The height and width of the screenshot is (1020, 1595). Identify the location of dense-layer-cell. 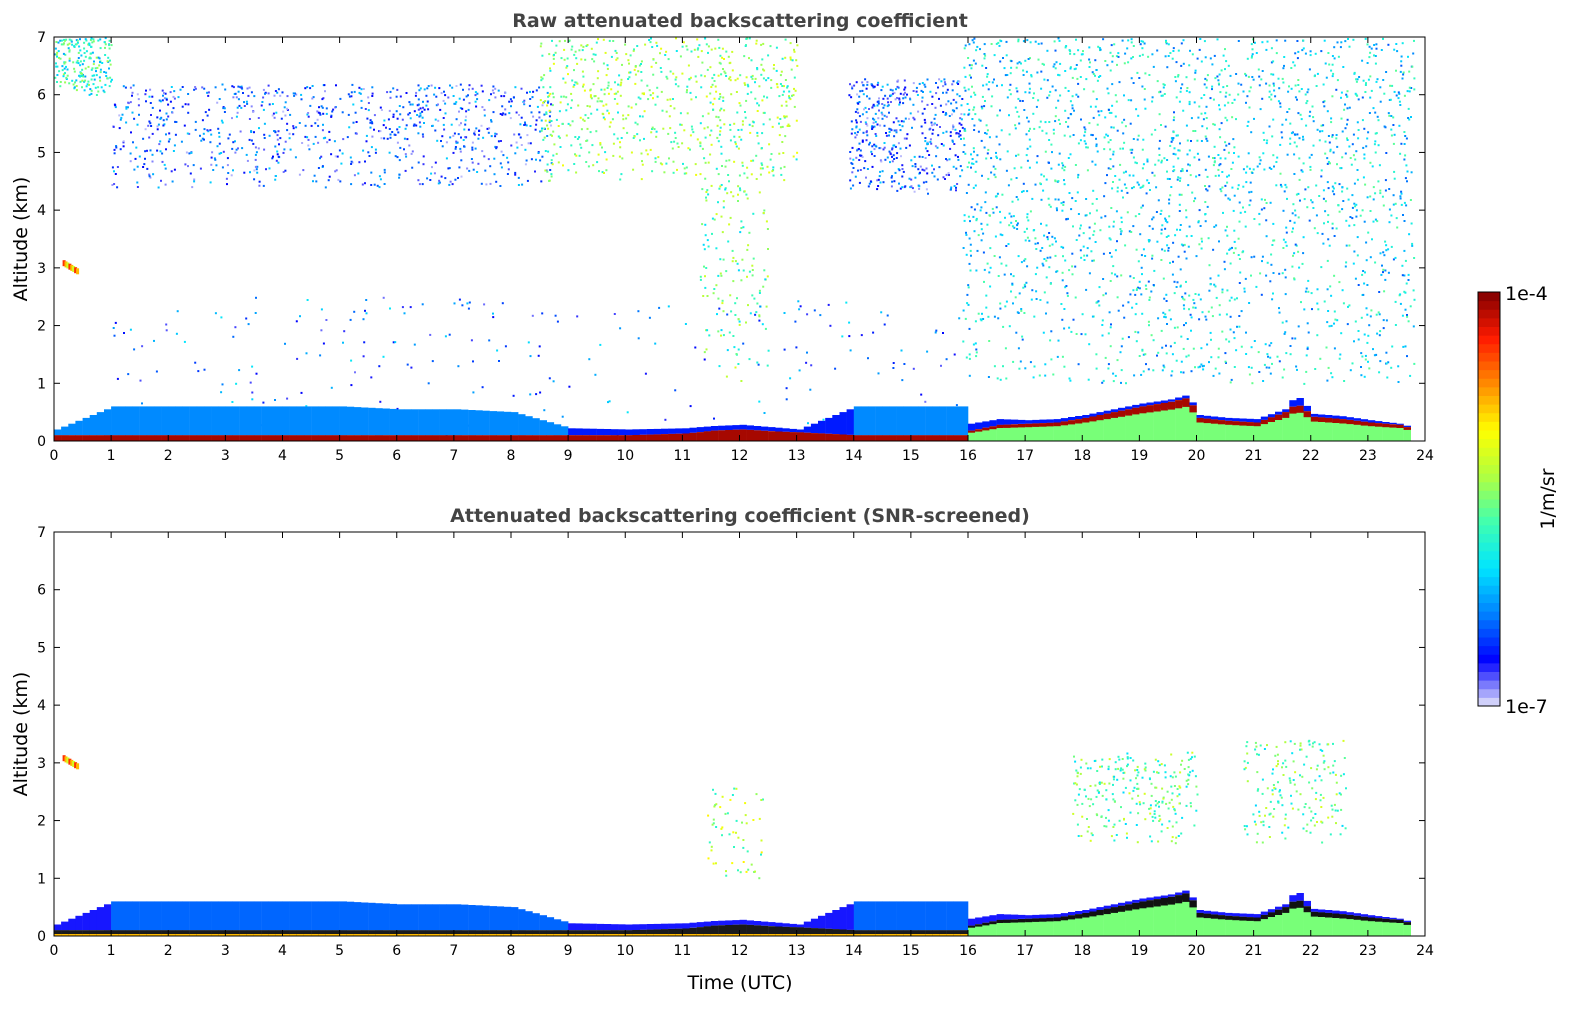
(343, 438).